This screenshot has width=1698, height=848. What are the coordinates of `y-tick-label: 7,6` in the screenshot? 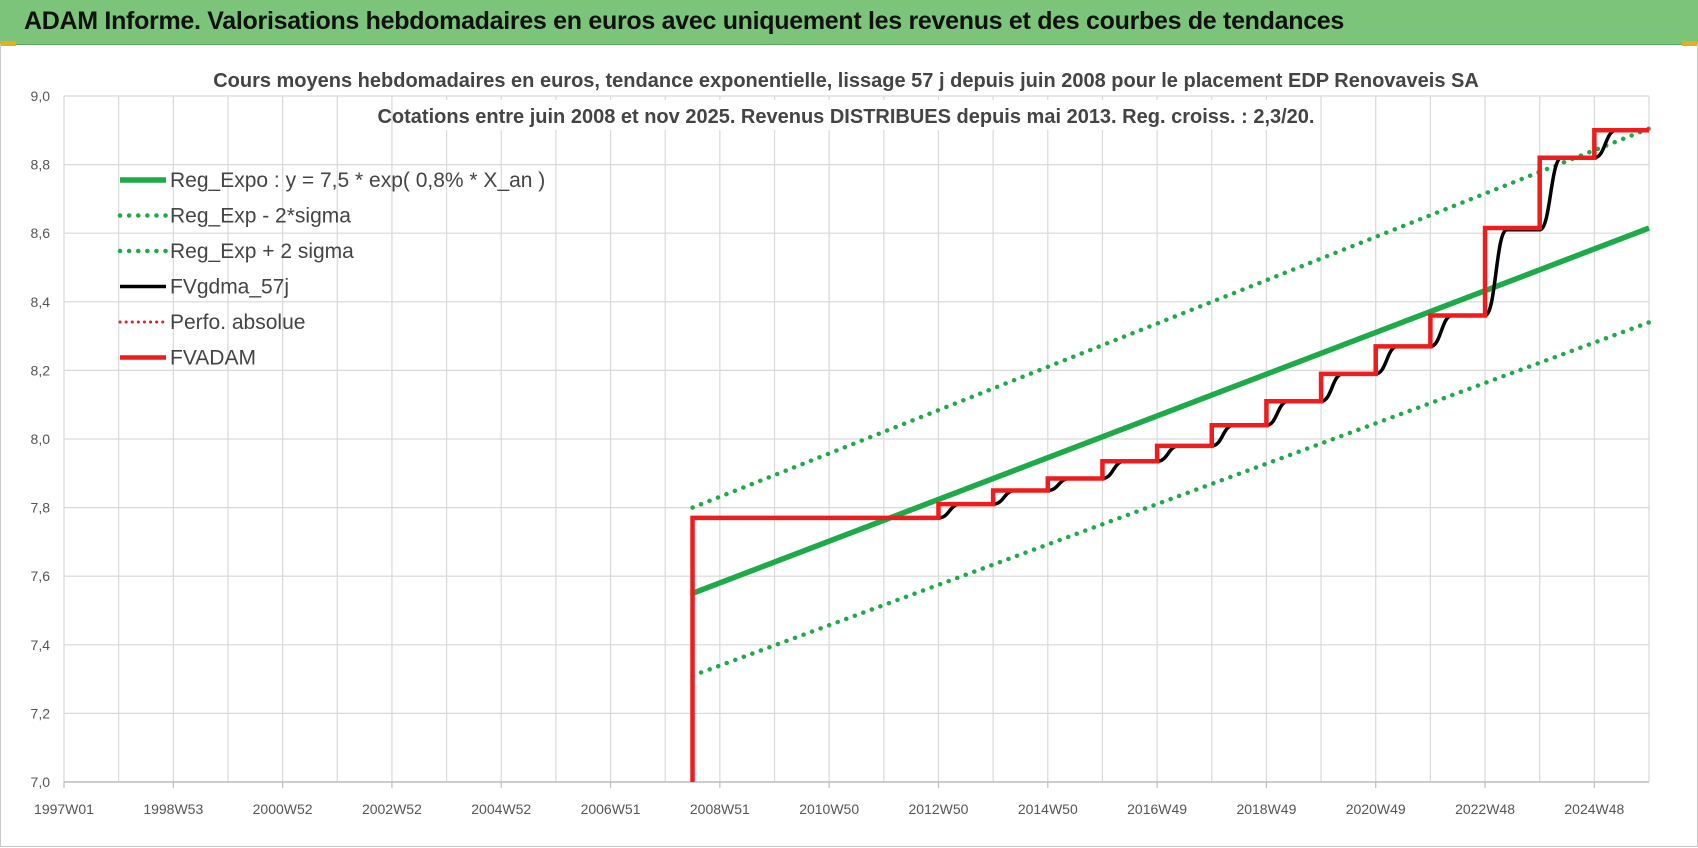 It's located at (41, 576).